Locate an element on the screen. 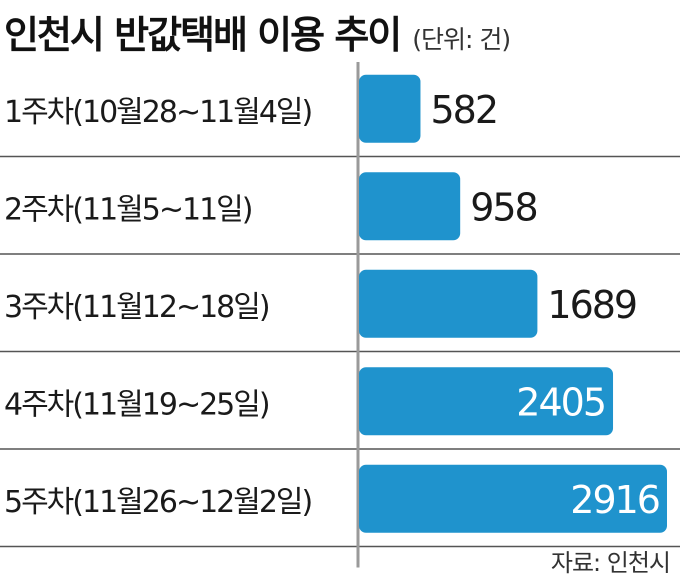 The image size is (680, 581). data-label: 2405 is located at coordinates (560, 402).